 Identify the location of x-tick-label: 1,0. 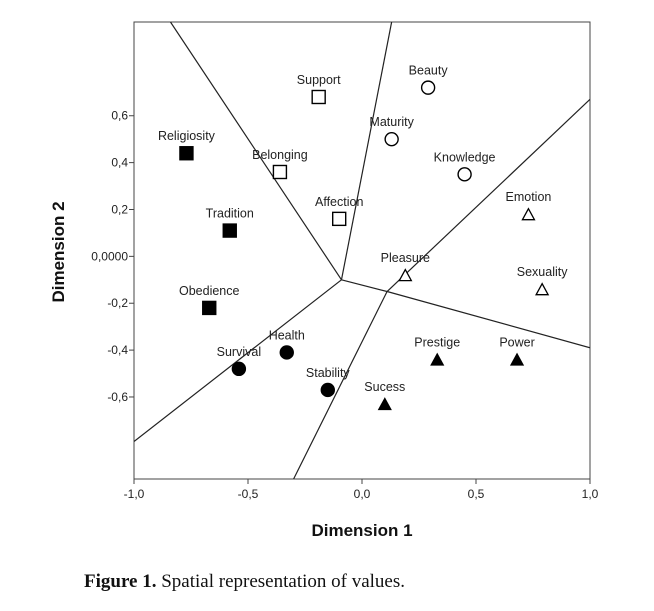
(590, 494).